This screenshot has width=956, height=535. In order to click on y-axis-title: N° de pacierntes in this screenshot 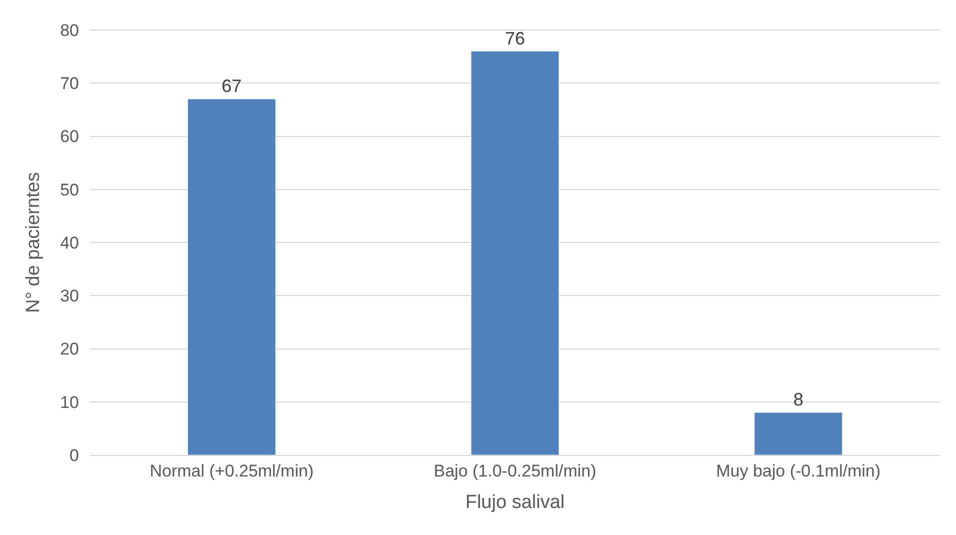, I will do `click(33, 242)`.